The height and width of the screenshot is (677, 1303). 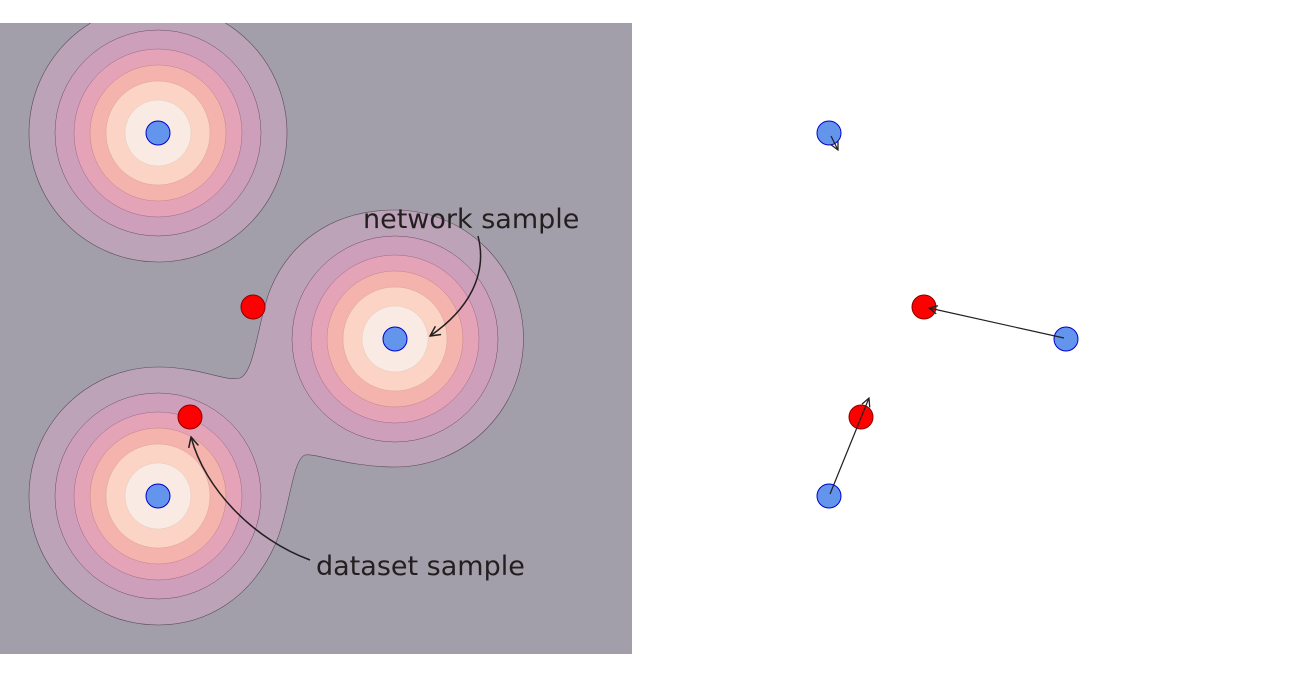 I want to click on network-sample-label: network sample, so click(x=471, y=219).